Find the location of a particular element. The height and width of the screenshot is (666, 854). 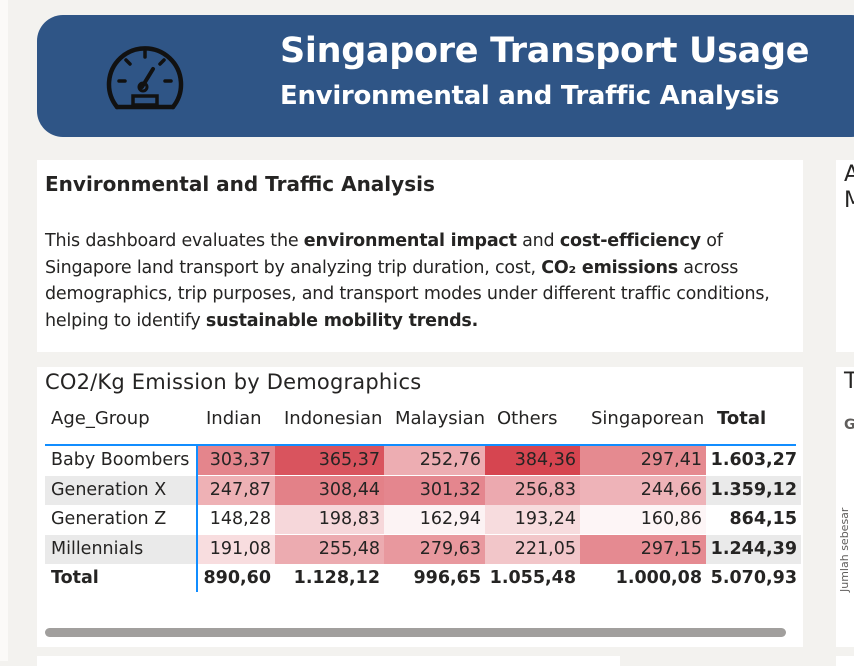

row-total: 1.244,39 is located at coordinates (753, 549).